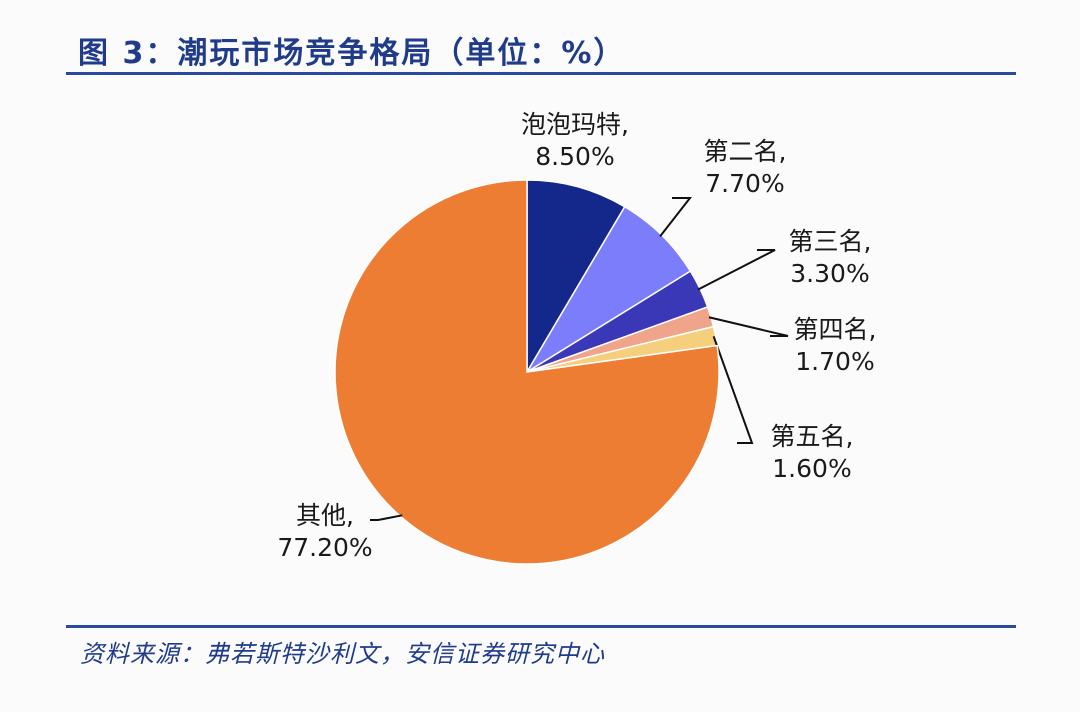  Describe the element at coordinates (324, 547) in the screenshot. I see `slice-value-label: 77.20%` at that location.